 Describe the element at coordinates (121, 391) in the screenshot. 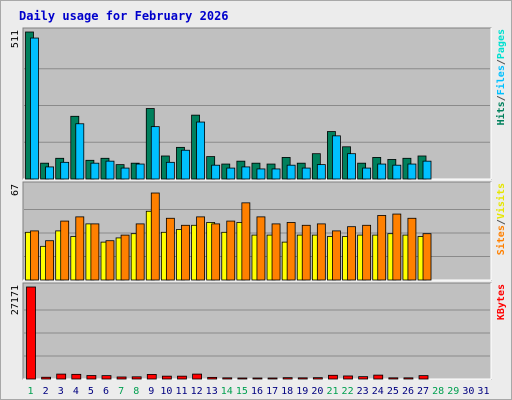

I see `x-tick-label: 7` at that location.